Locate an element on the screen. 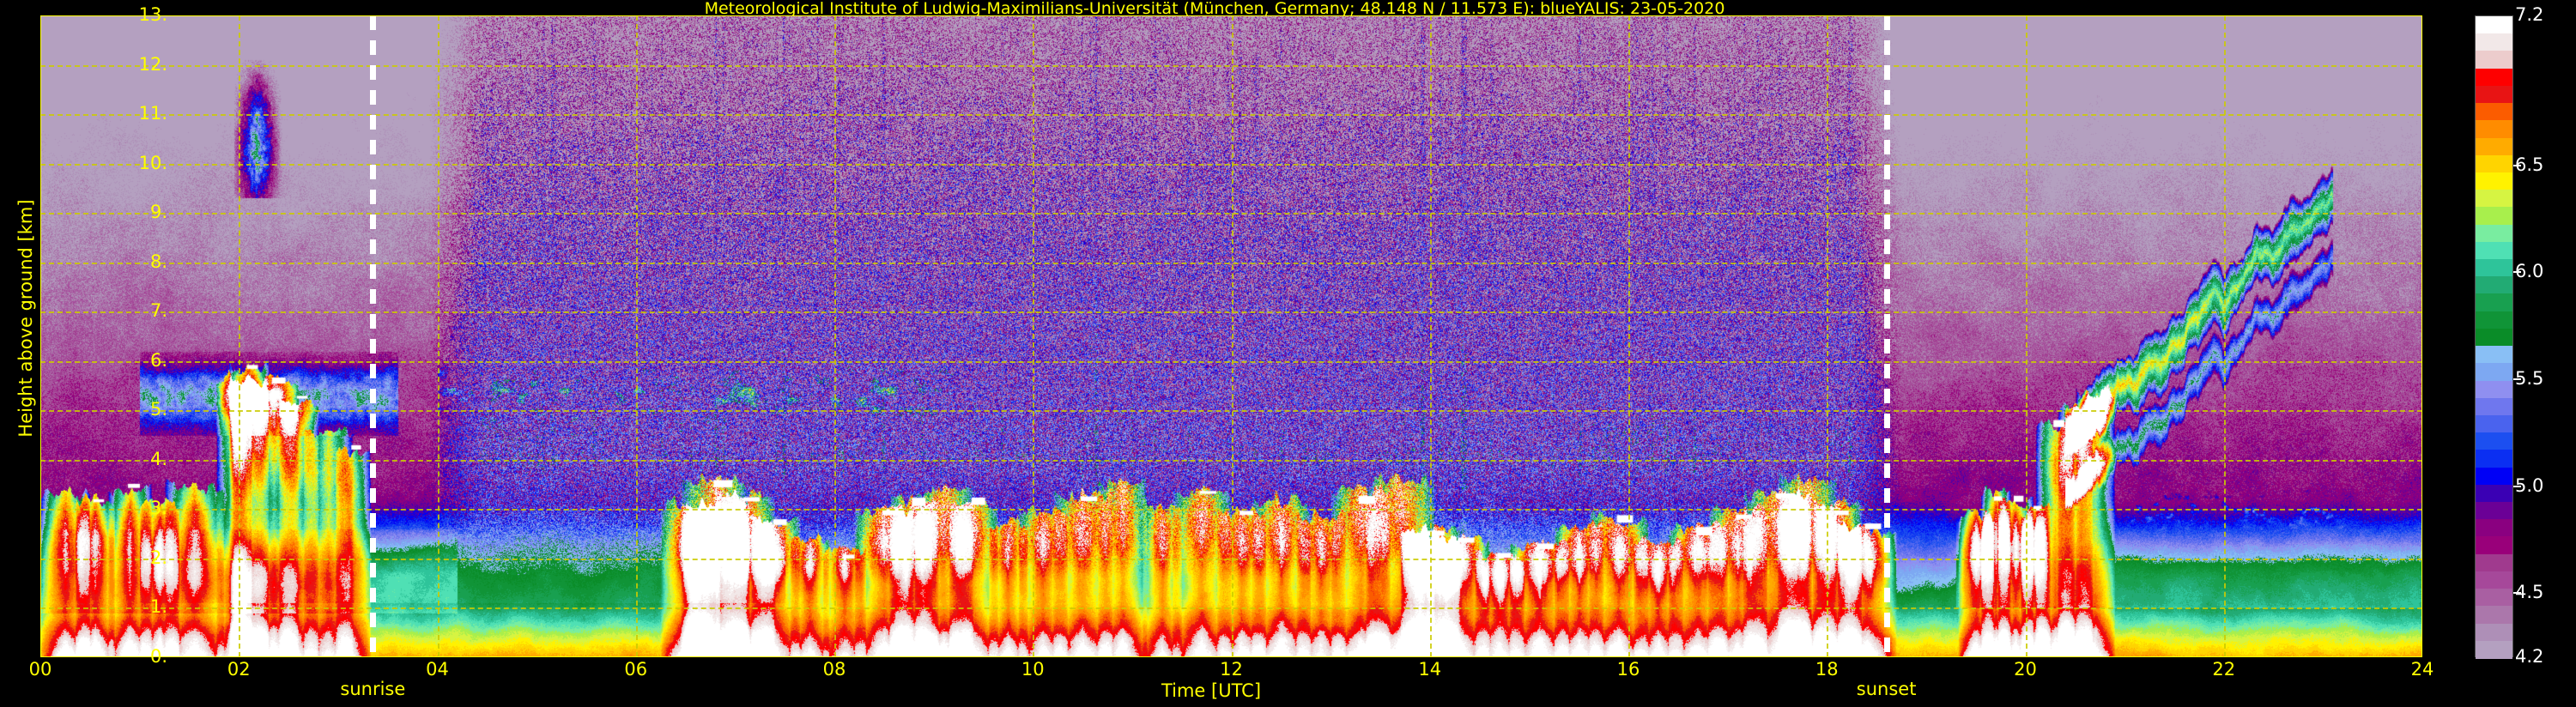 Image resolution: width=2576 pixels, height=707 pixels. y-tick-label: 4. is located at coordinates (158, 459).